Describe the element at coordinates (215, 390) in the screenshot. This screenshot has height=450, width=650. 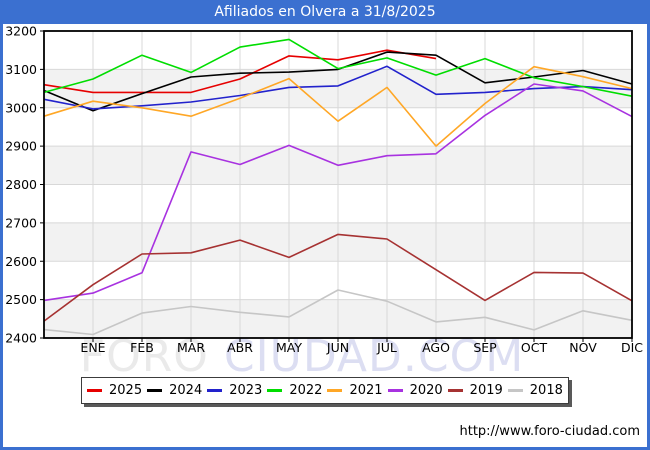
I see `legend-swatch-2023` at that location.